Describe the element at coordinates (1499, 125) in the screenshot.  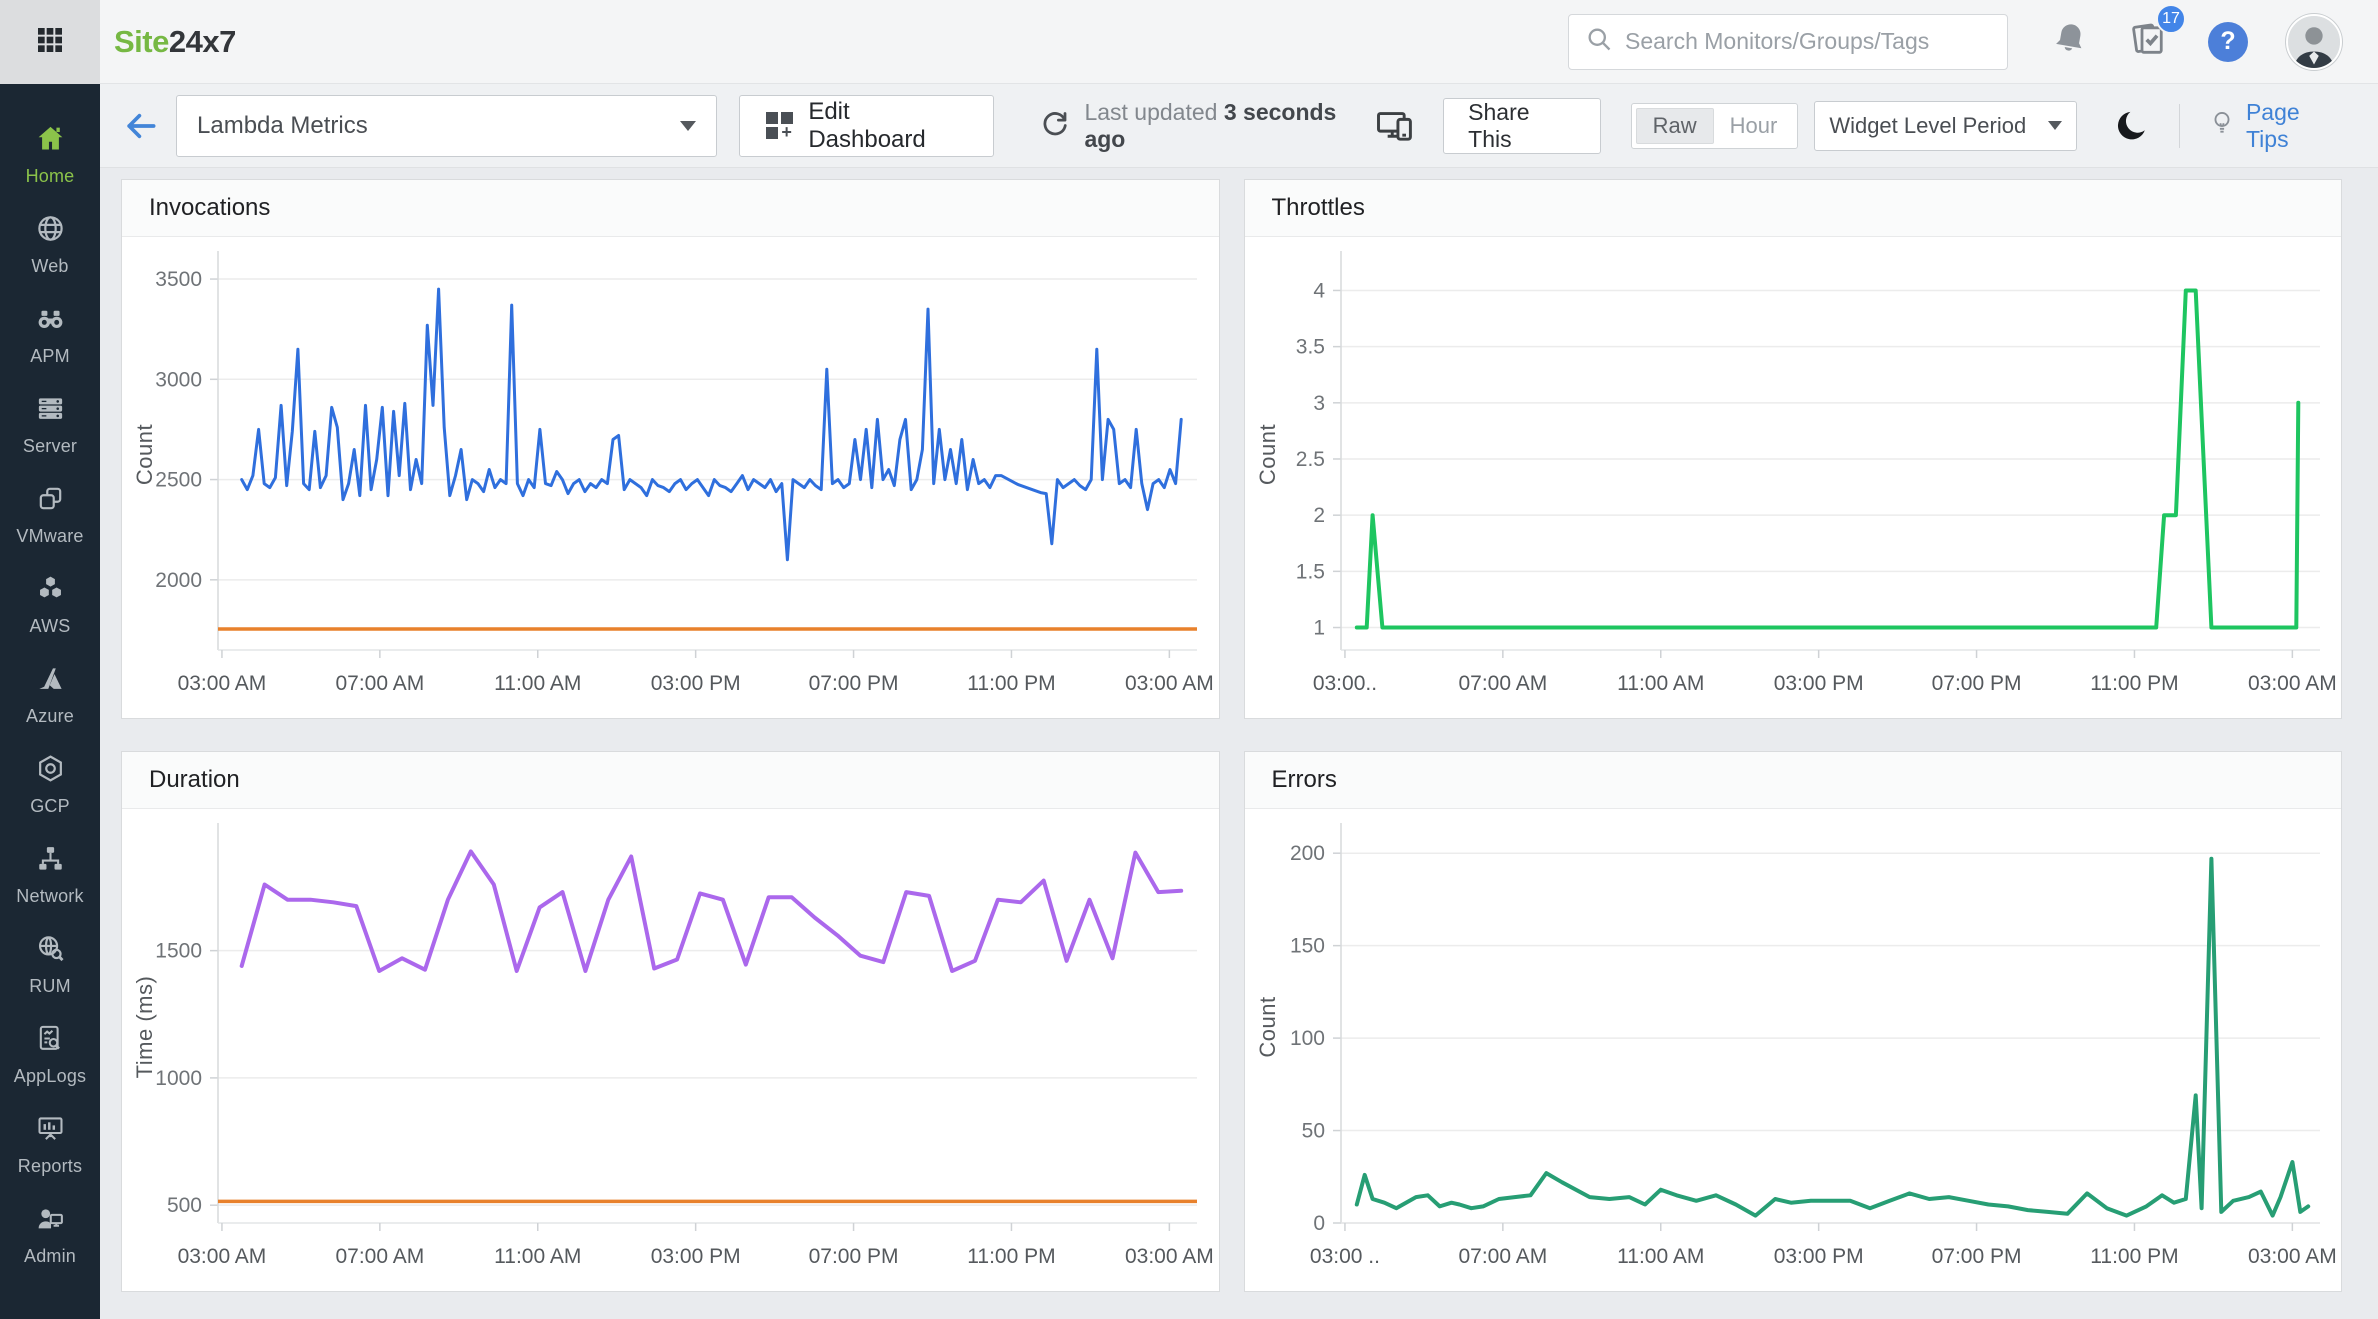
I see `share-this-label: Share This` at that location.